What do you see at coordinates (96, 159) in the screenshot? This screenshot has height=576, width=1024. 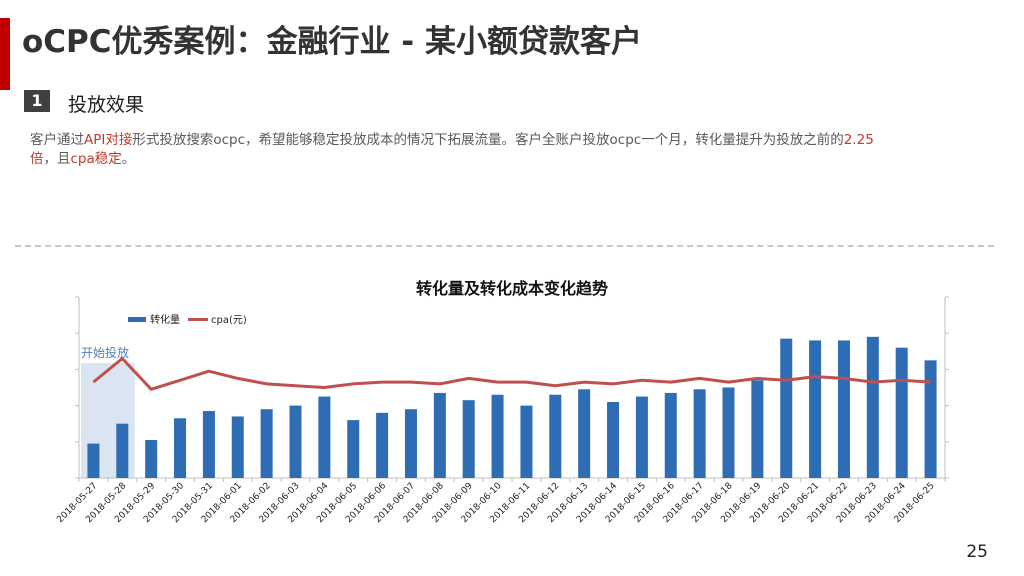 I see `highlight-text: cpa稳定` at bounding box center [96, 159].